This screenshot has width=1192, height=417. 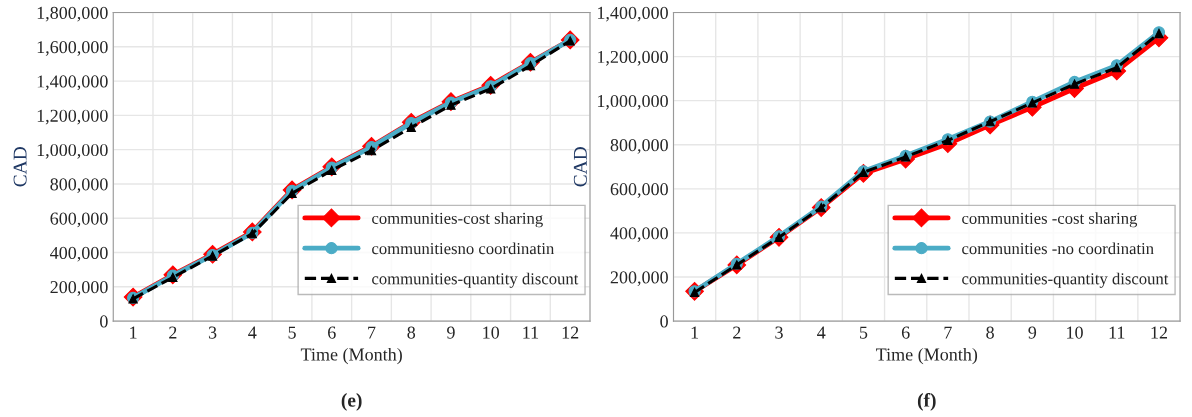 What do you see at coordinates (1050, 220) in the screenshot?
I see `legend-label: communities -cost sharing` at bounding box center [1050, 220].